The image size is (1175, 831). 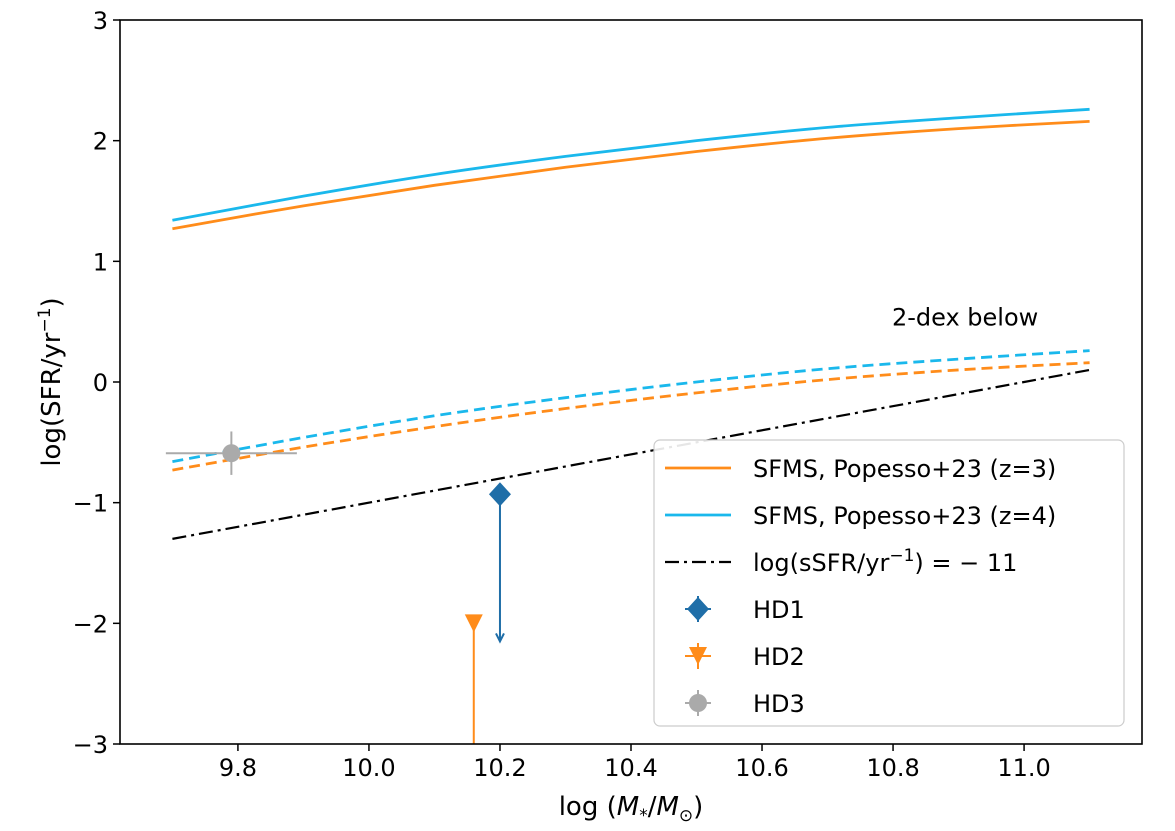 What do you see at coordinates (779, 610) in the screenshot?
I see `legend-label: HD1` at bounding box center [779, 610].